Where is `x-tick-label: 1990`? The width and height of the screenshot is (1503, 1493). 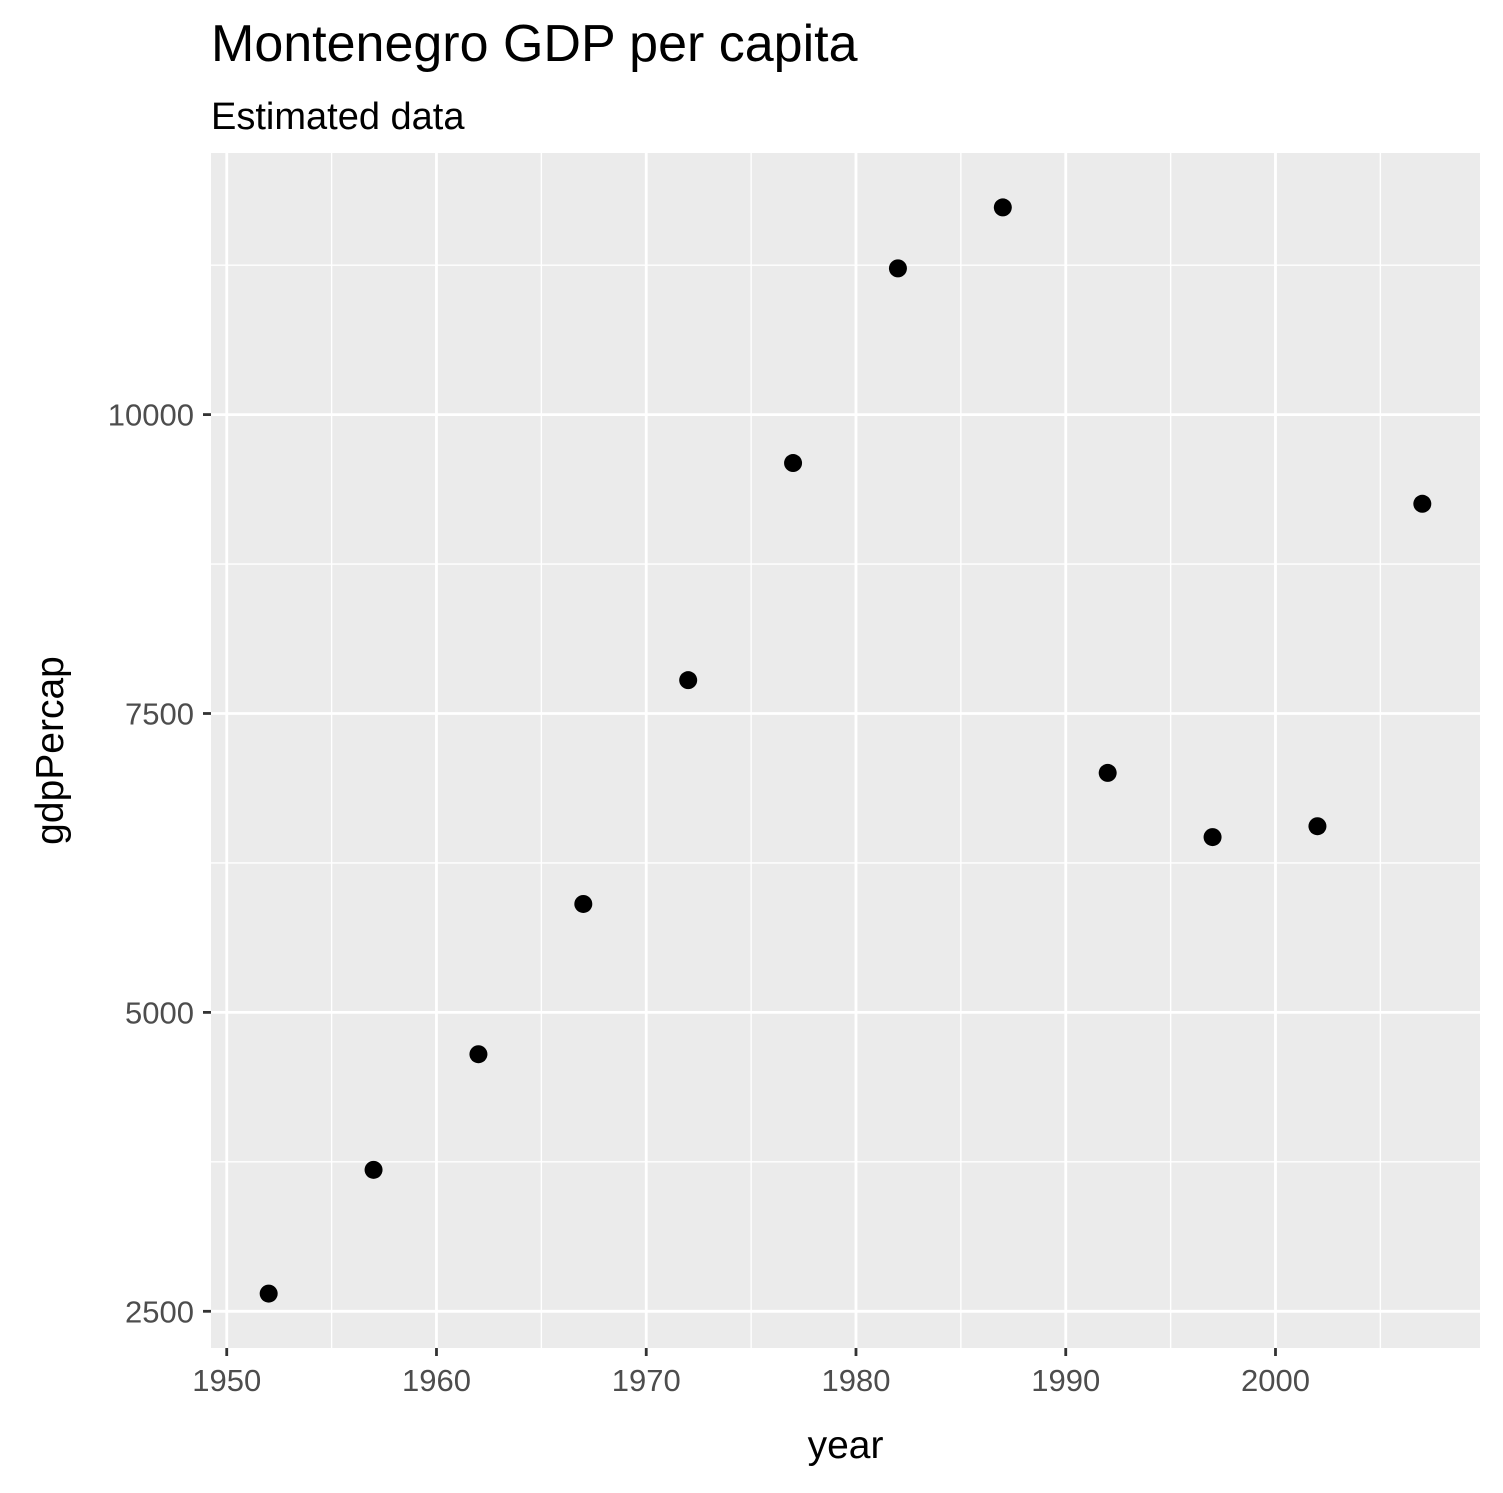
x-tick-label: 1990 is located at coordinates (1065, 1380).